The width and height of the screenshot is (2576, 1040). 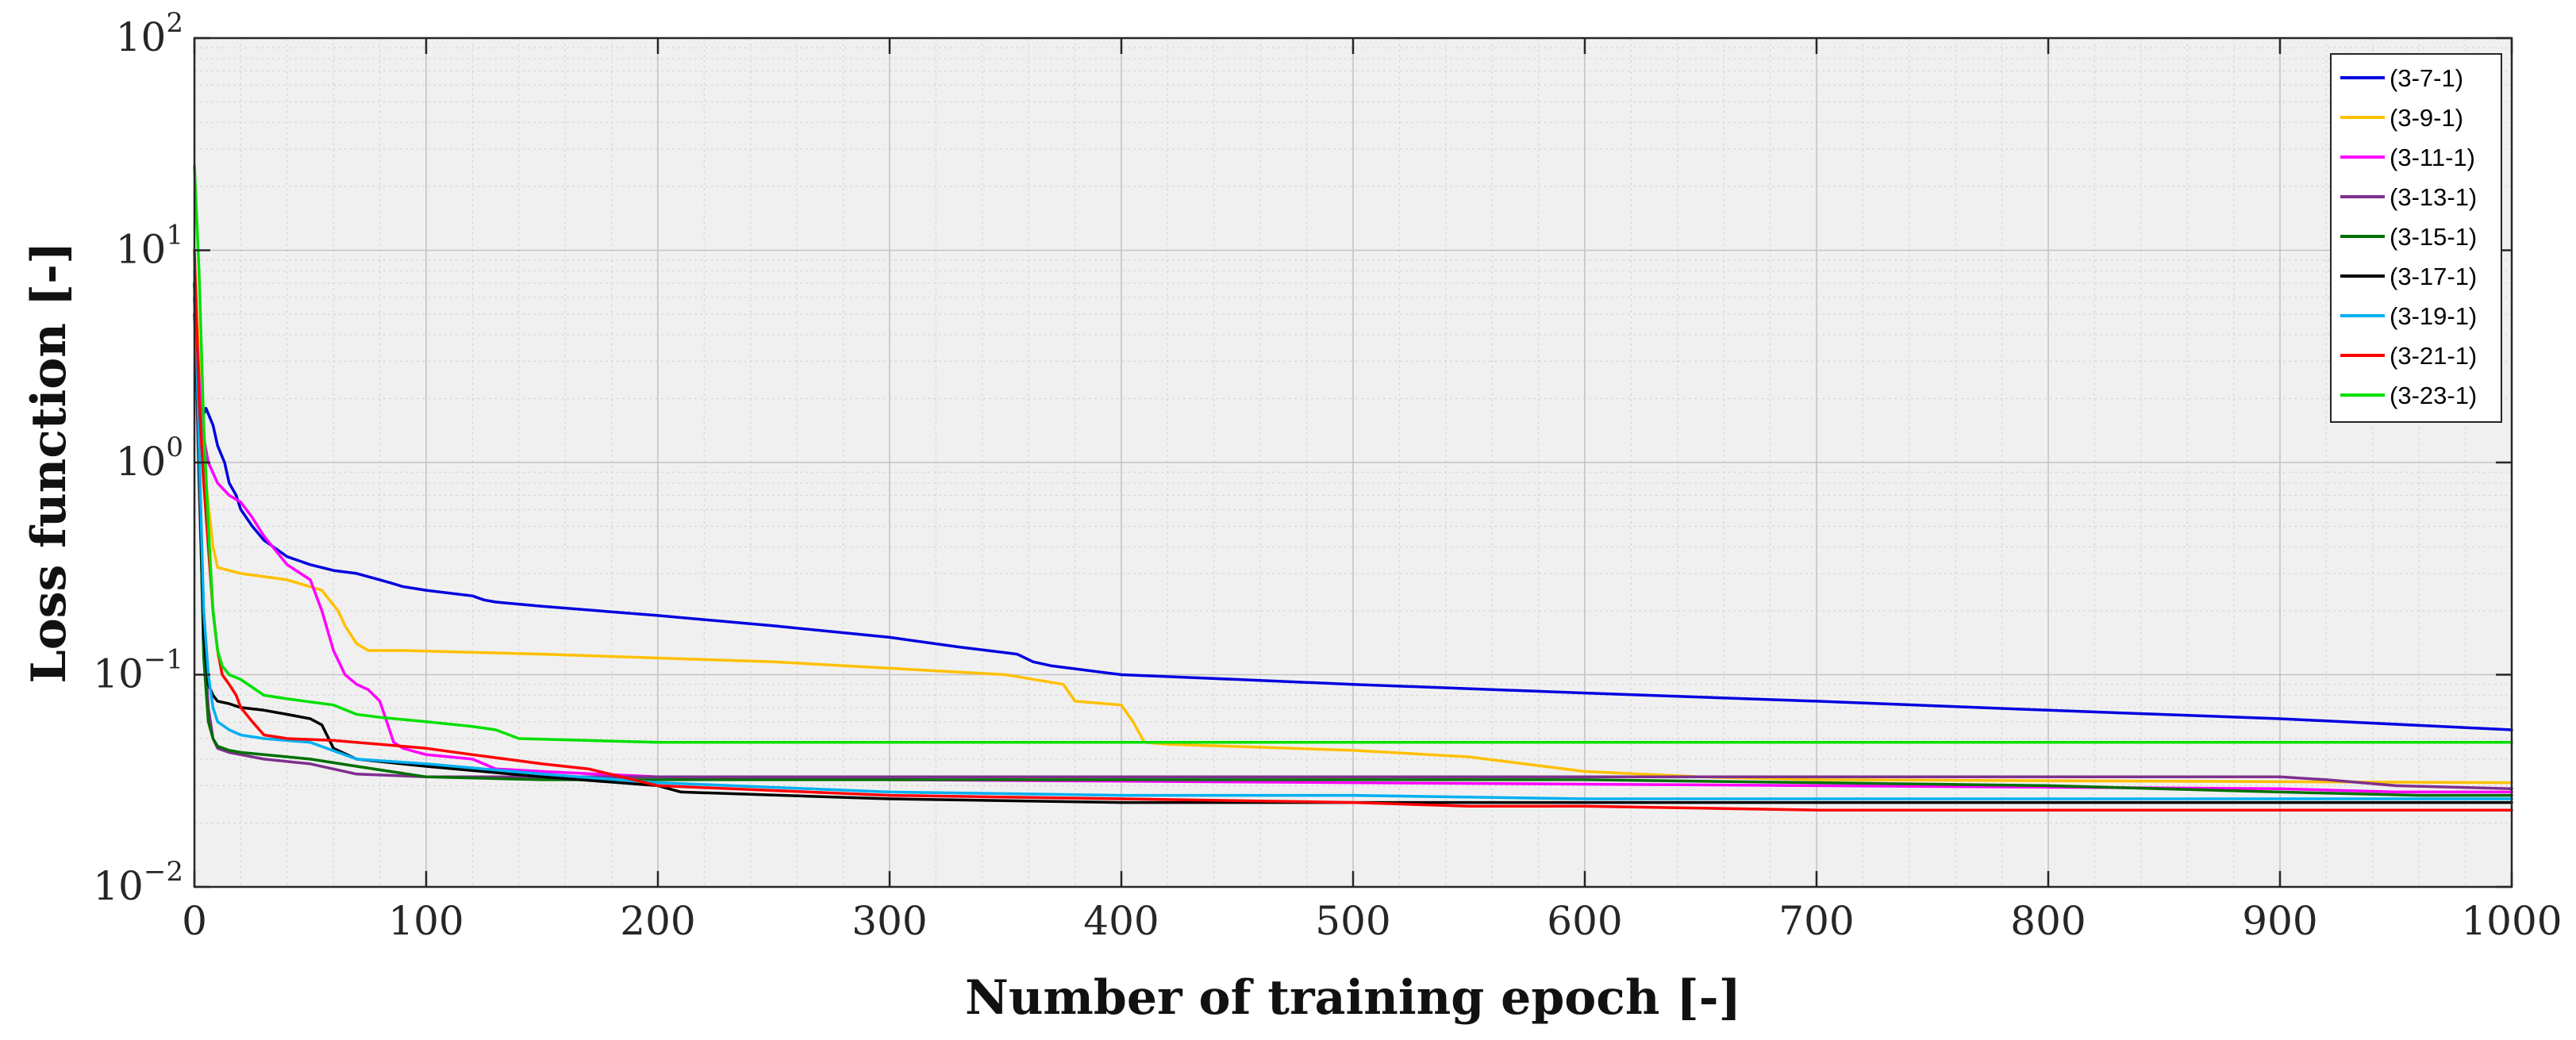 I want to click on x-tick-label: 300, so click(x=889, y=921).